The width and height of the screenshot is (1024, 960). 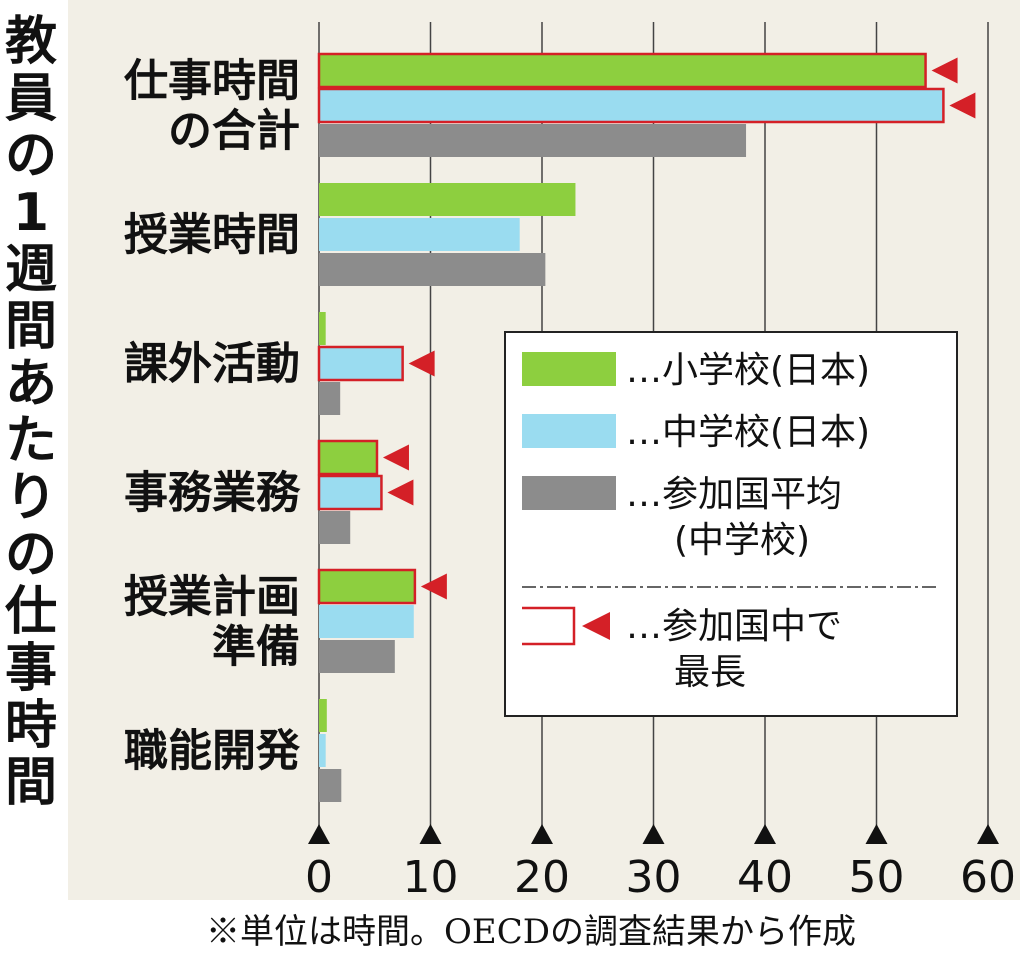 I want to click on tick-label: 40, so click(x=765, y=877).